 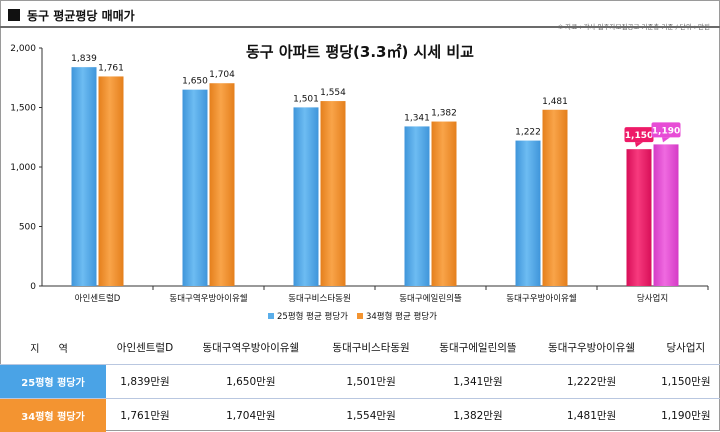 I want to click on table-col-header: 당사업지, so click(x=686, y=347).